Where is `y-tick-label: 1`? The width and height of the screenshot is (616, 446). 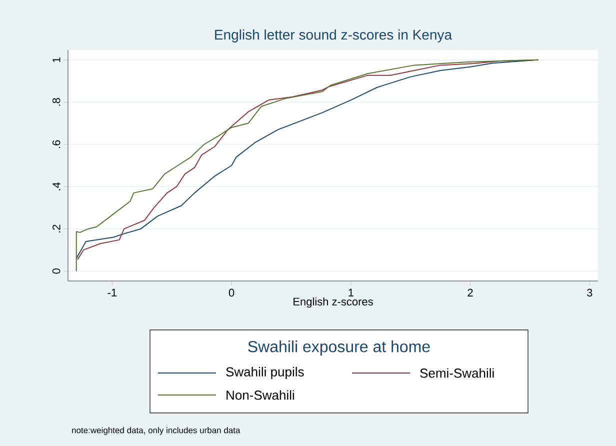 y-tick-label: 1 is located at coordinates (56, 59).